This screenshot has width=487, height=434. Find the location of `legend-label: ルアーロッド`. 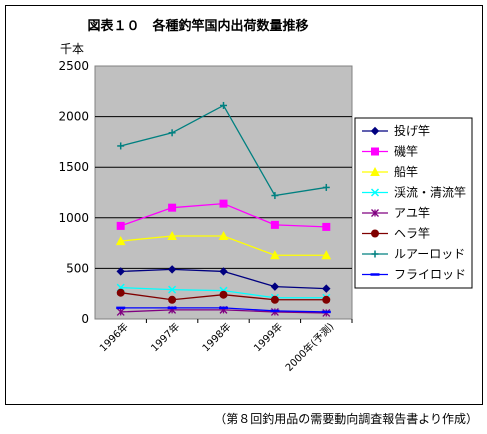

legend-label: ルアーロッド is located at coordinates (429, 254).